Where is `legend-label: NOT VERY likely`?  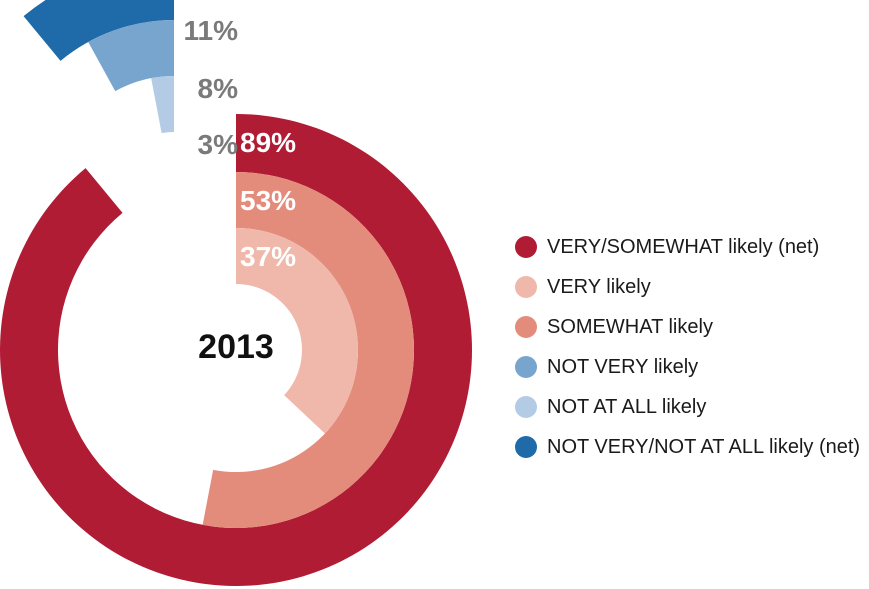
legend-label: NOT VERY likely is located at coordinates (623, 366).